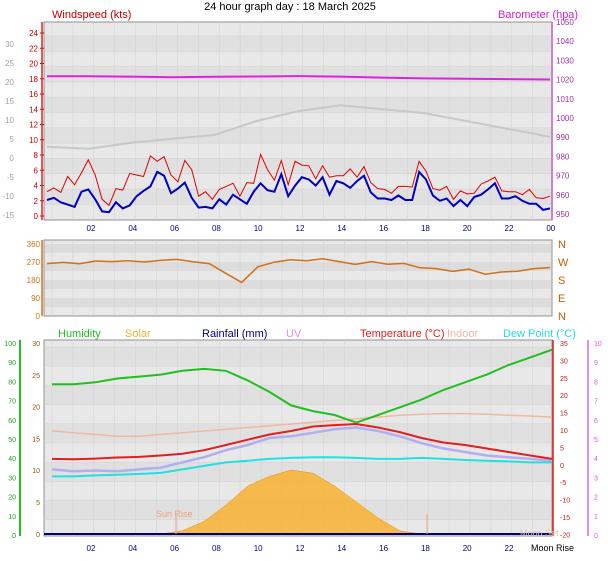 The height and width of the screenshot is (561, 608). What do you see at coordinates (33, 109) in the screenshot?
I see `wind-tick-label: 14` at bounding box center [33, 109].